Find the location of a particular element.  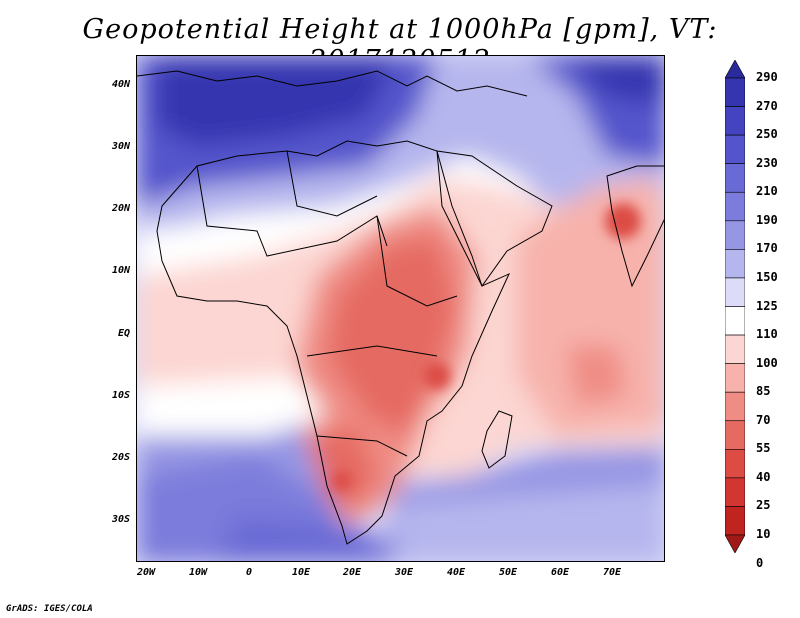

colorbar-label: 290 is located at coordinates (767, 77).